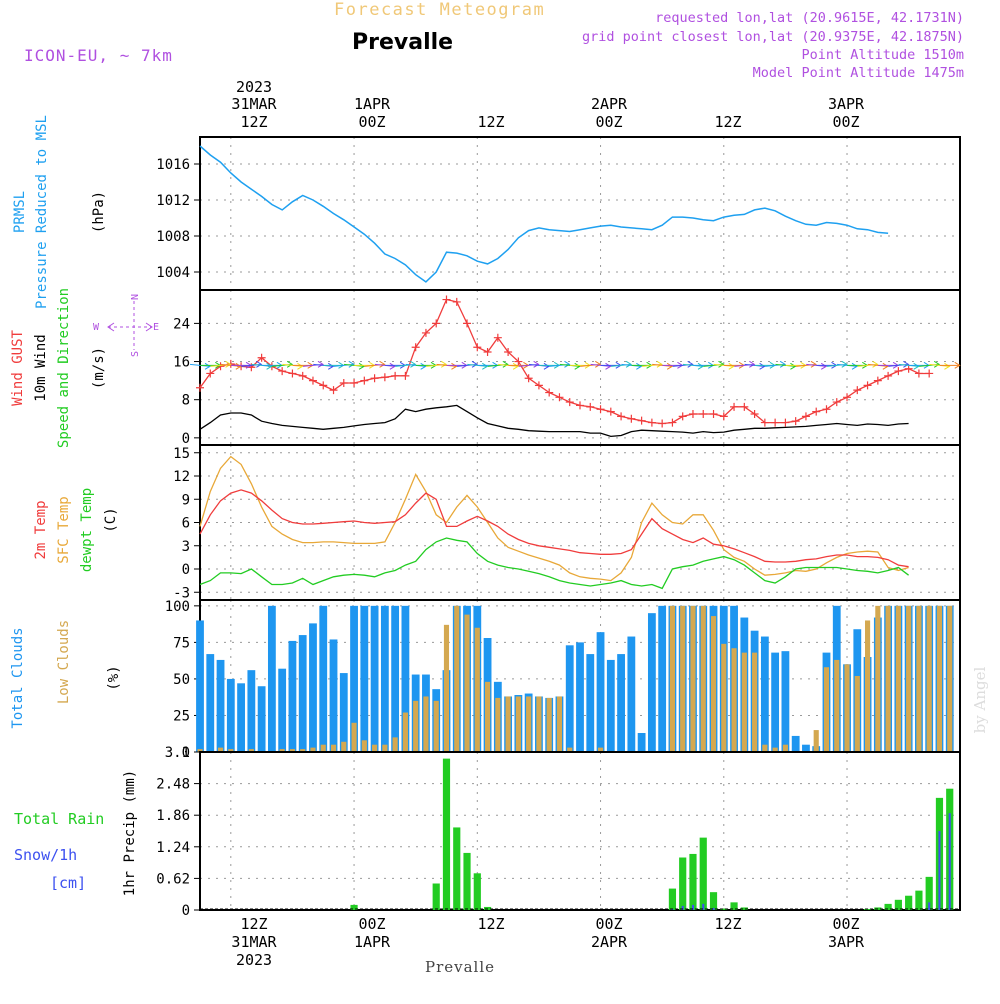 The width and height of the screenshot is (1000, 1004). Describe the element at coordinates (845, 122) in the screenshot. I see `top-time-3apr-00z: 00Z` at that location.